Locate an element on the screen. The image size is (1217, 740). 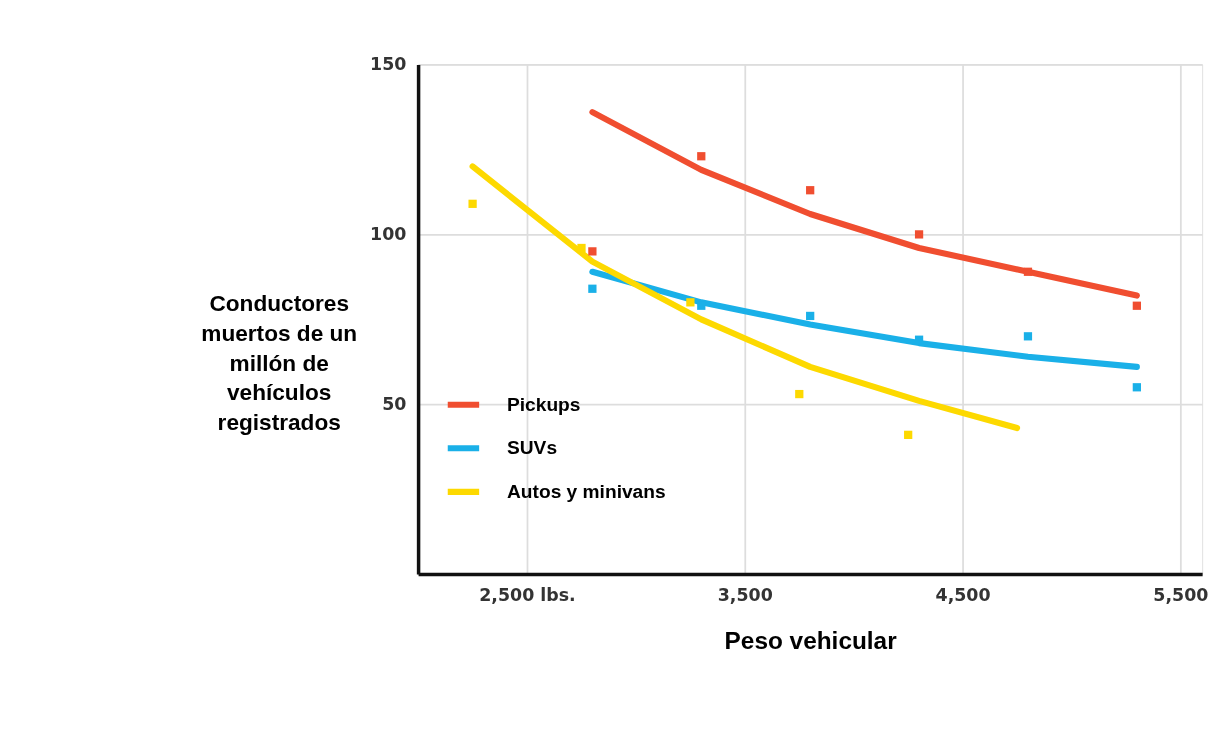
x-tick-label: 2,500 lbs. is located at coordinates (527, 594).